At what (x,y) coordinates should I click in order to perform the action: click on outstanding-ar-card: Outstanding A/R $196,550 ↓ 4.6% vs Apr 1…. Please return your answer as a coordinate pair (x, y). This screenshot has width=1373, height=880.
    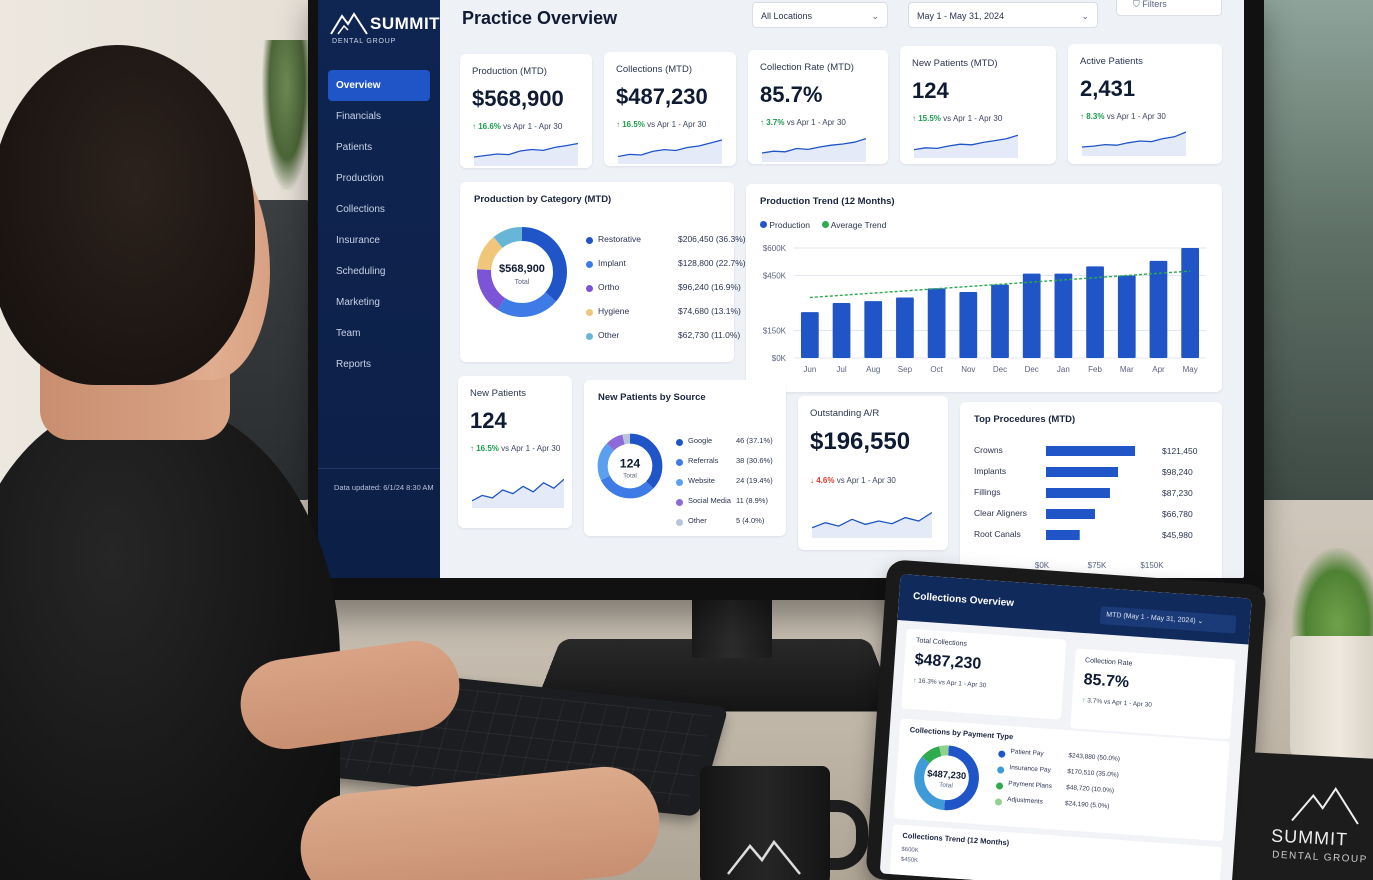
    Looking at the image, I should click on (873, 473).